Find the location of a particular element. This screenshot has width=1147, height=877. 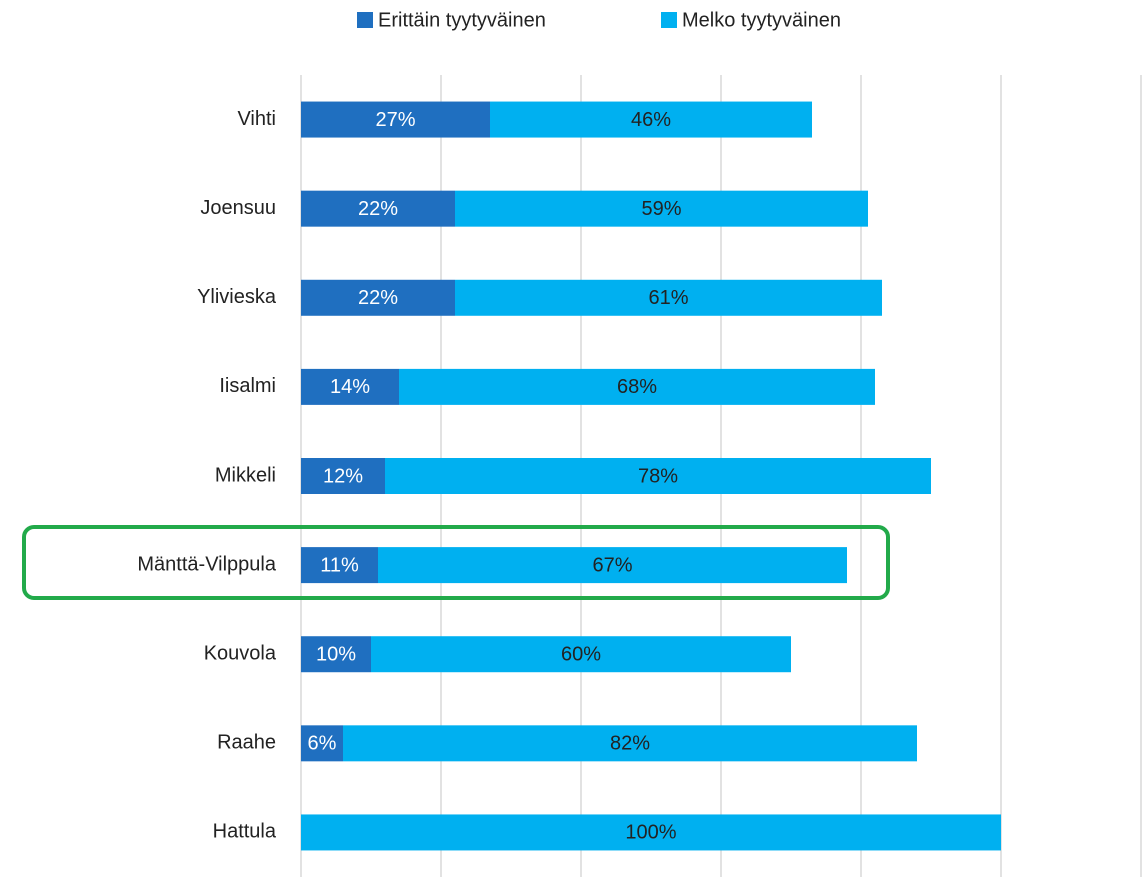

y-tick-label: Mikkeli is located at coordinates (245, 475).